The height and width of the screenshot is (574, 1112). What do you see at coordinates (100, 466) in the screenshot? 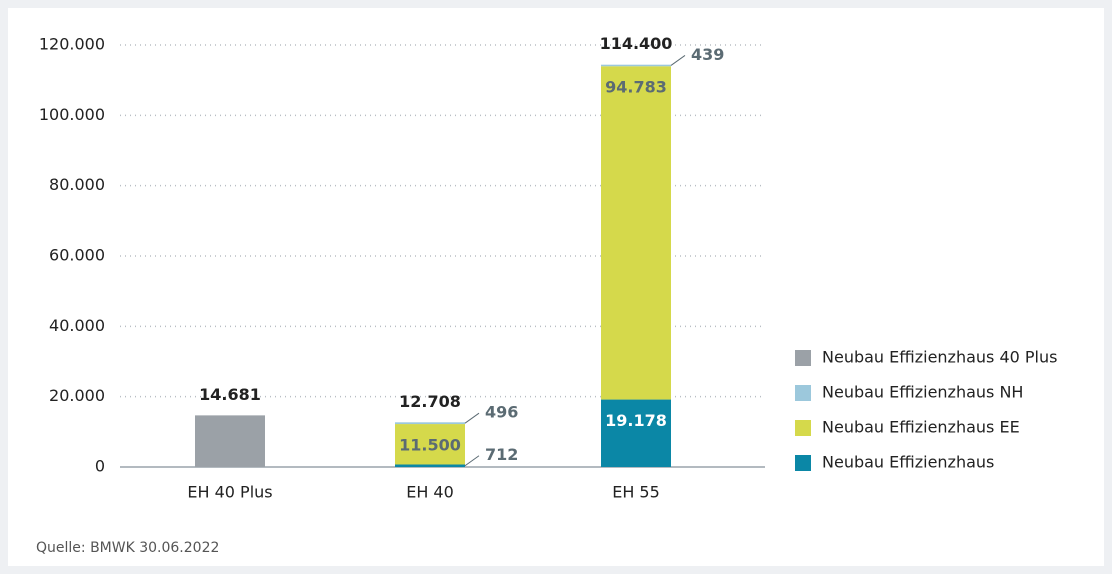
I see `y-tick-label: 0` at bounding box center [100, 466].